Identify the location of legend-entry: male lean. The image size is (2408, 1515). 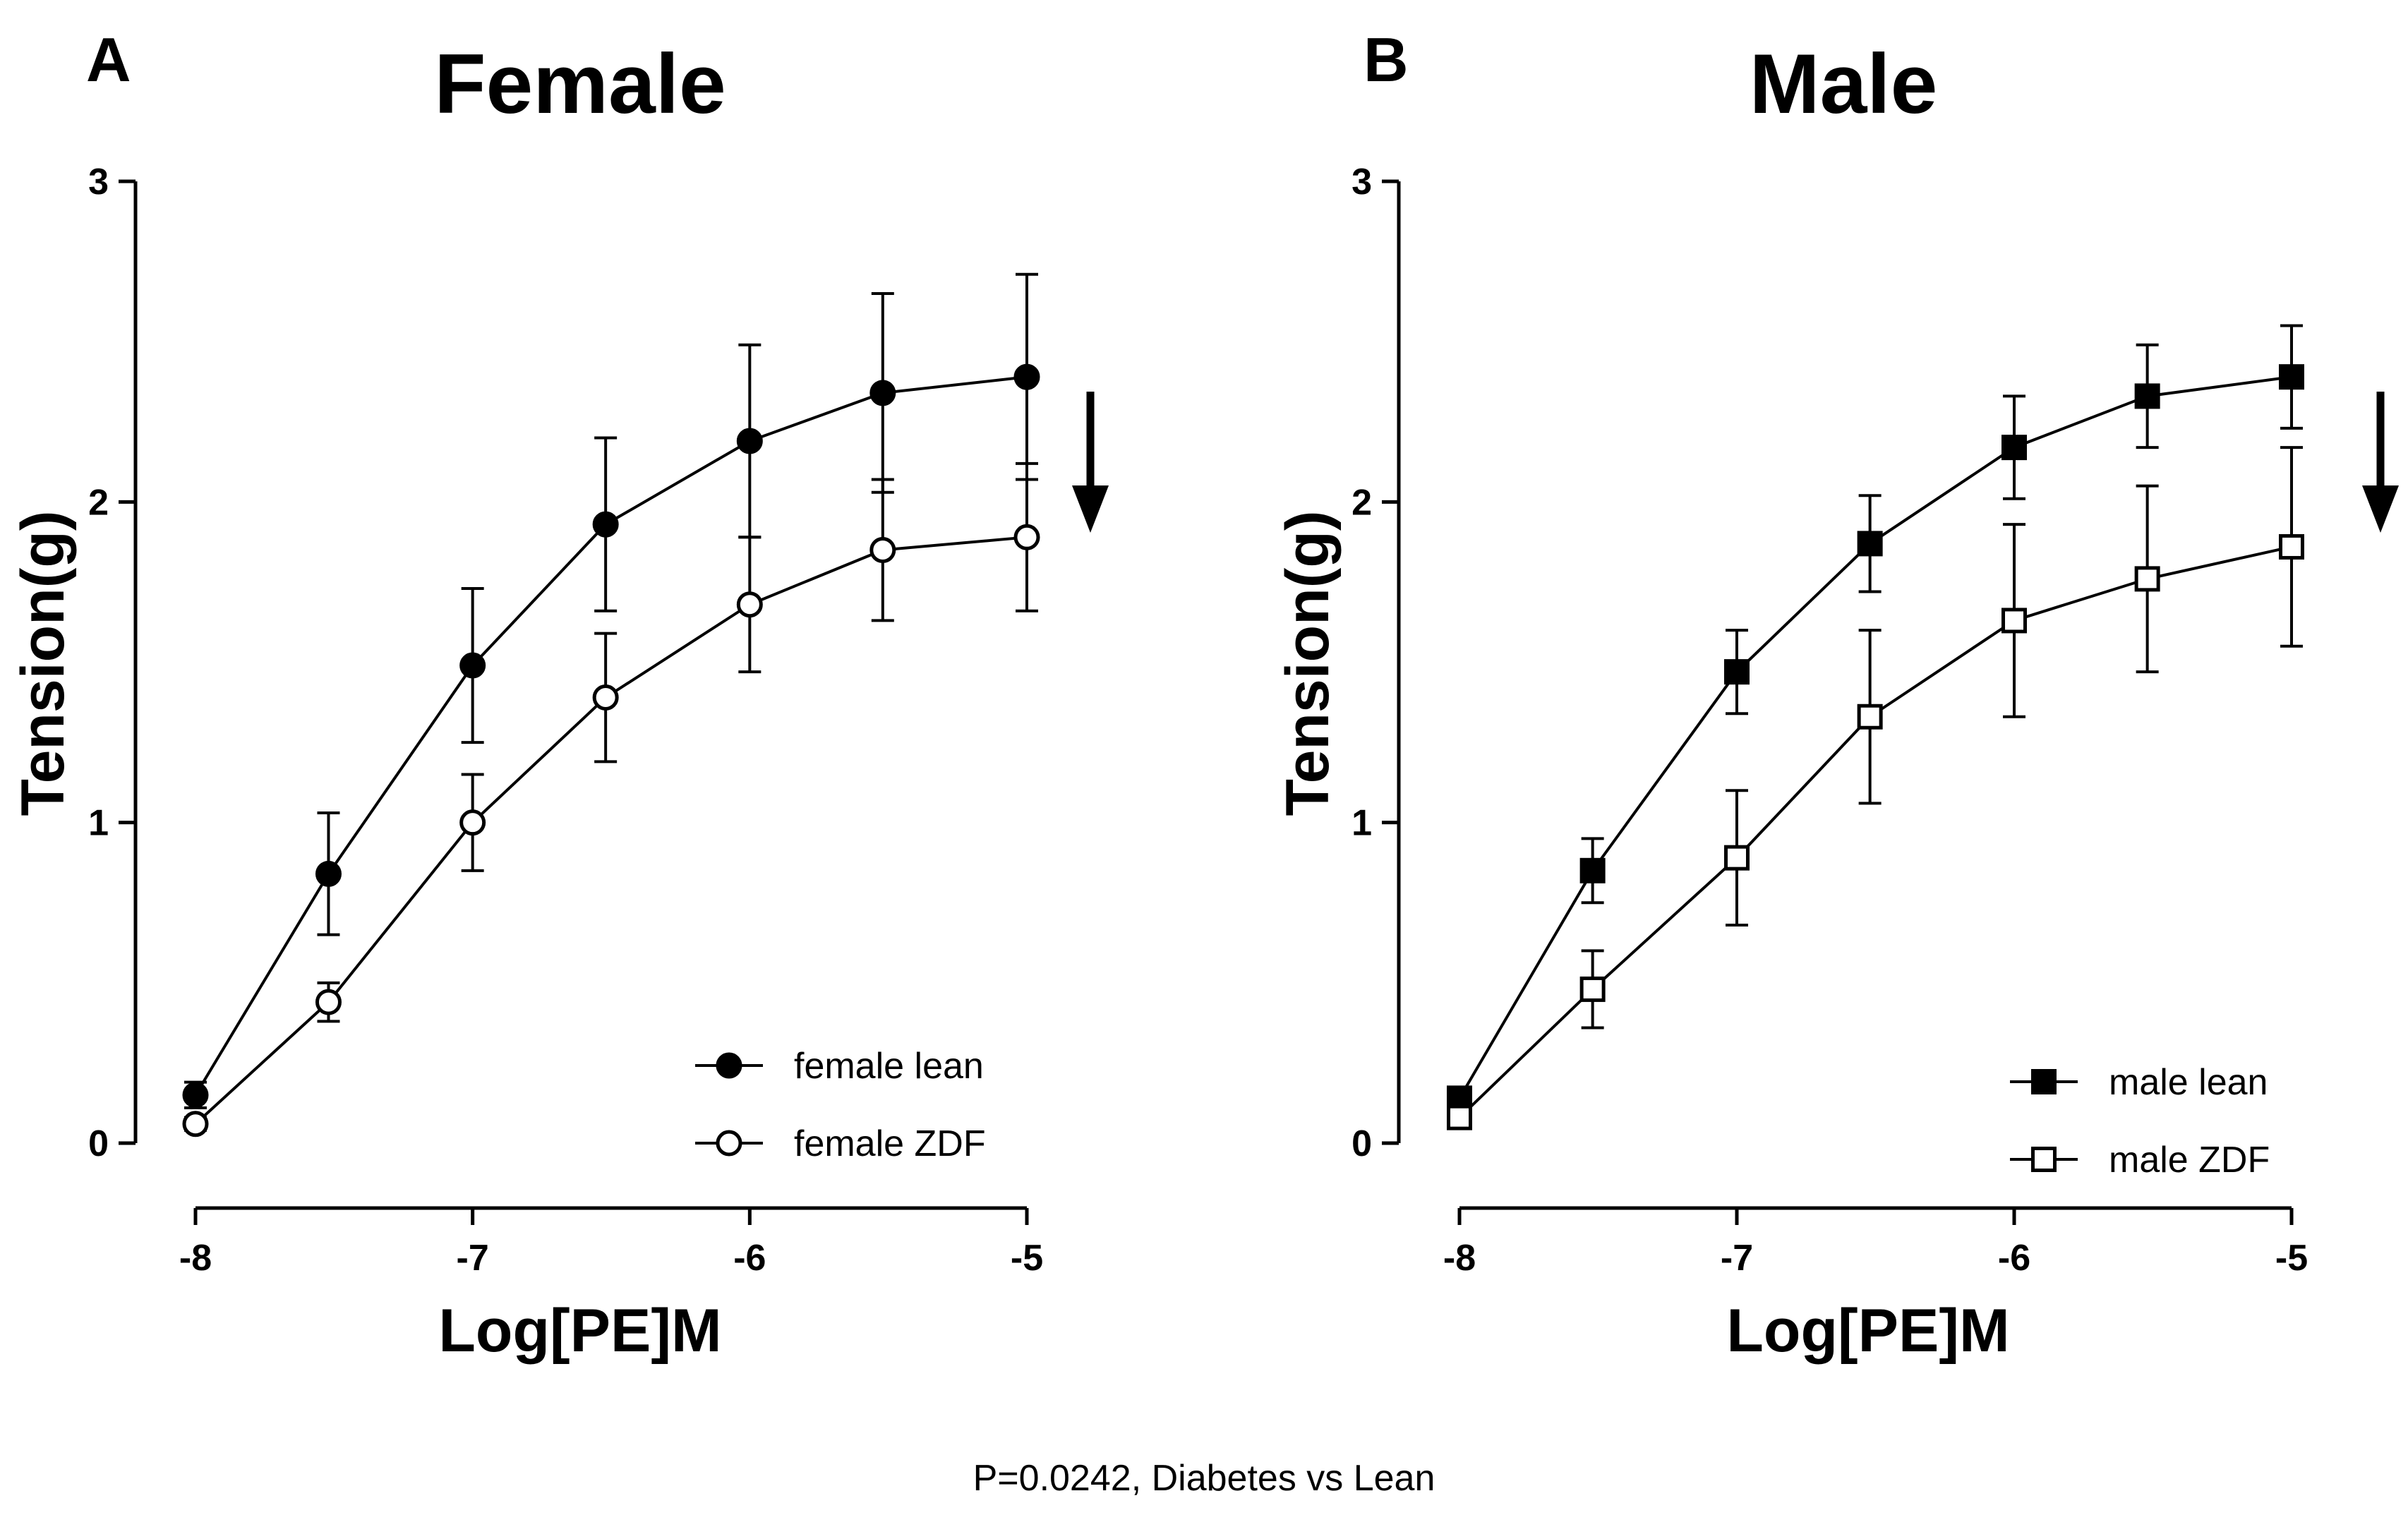
(2139, 1082).